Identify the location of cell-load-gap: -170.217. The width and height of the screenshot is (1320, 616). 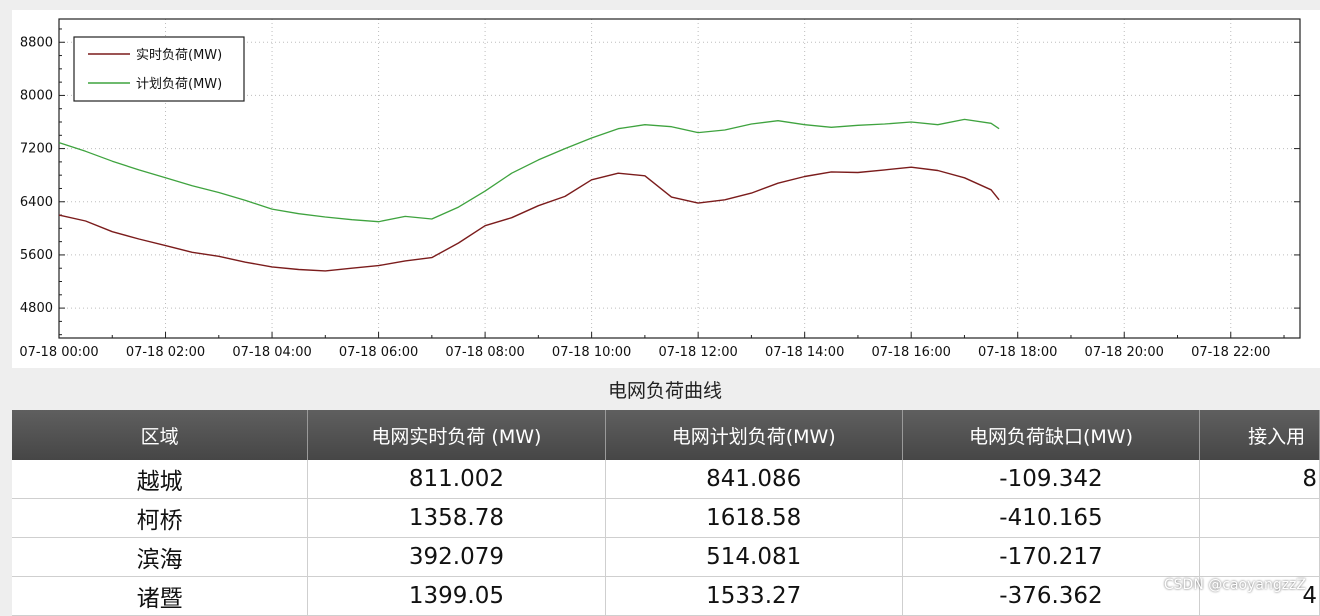
(1051, 557).